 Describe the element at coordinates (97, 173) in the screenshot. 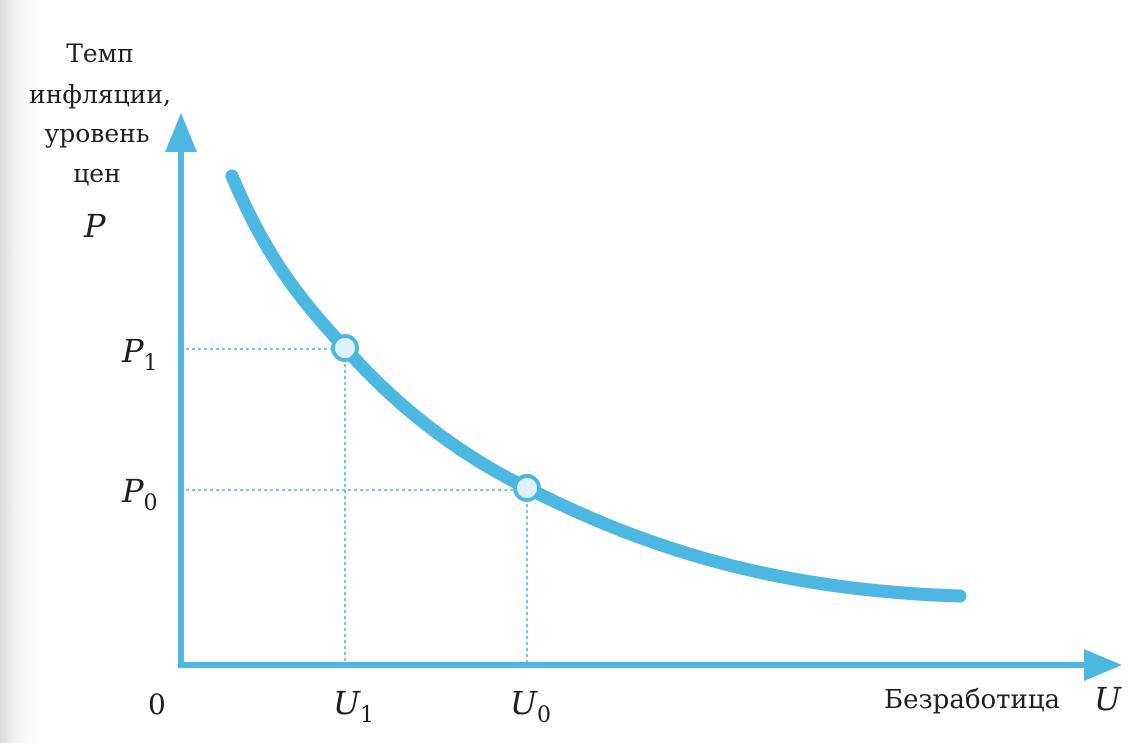

I see `y-axis-title-line-4: цен` at that location.